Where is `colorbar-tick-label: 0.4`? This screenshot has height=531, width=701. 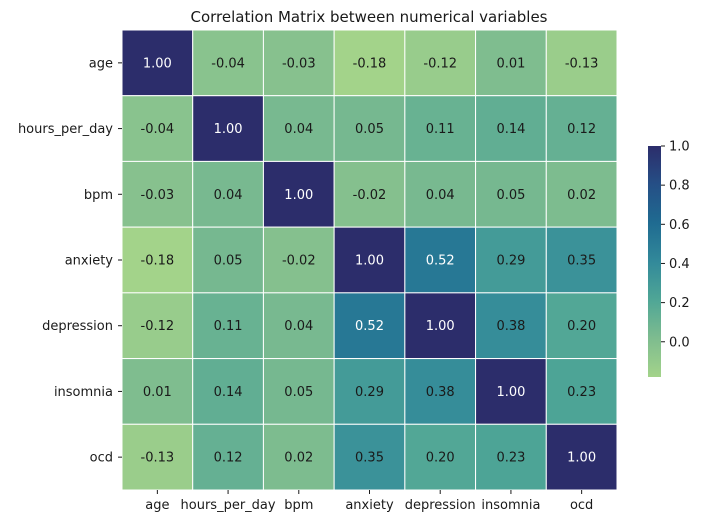 colorbar-tick-label: 0.4 is located at coordinates (679, 264).